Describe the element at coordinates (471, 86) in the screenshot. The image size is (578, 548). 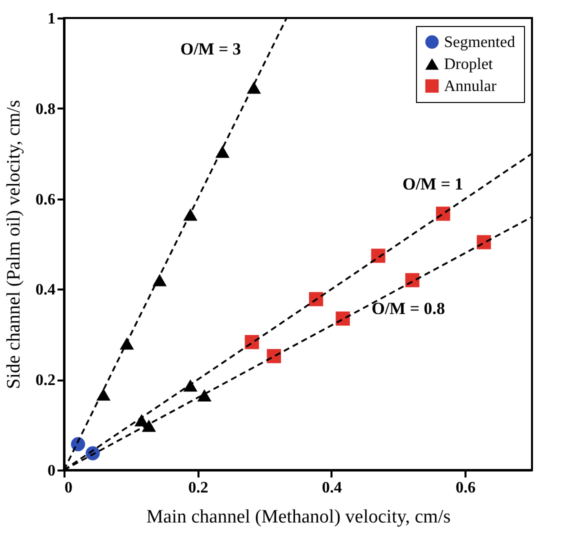
I see `legend-label: Annular` at that location.